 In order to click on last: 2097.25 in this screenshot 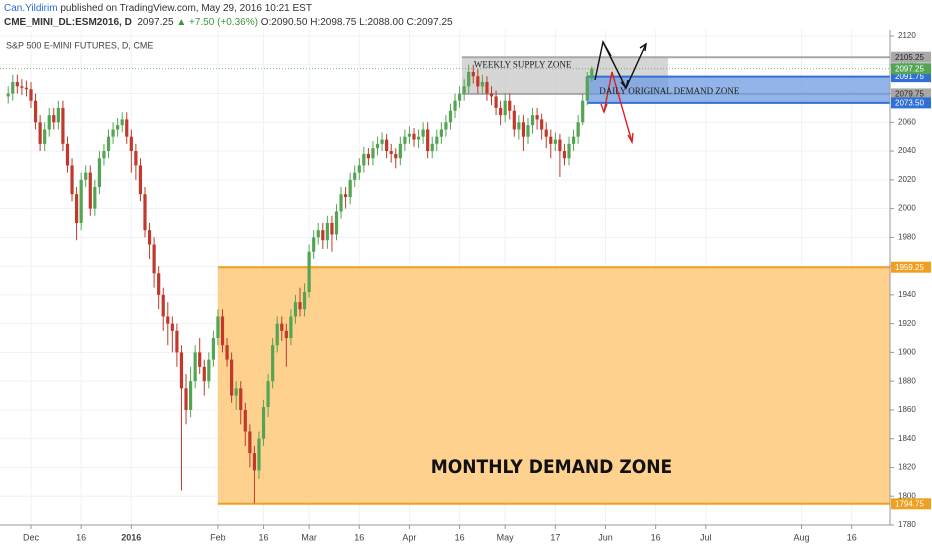, I will do `click(155, 22)`.